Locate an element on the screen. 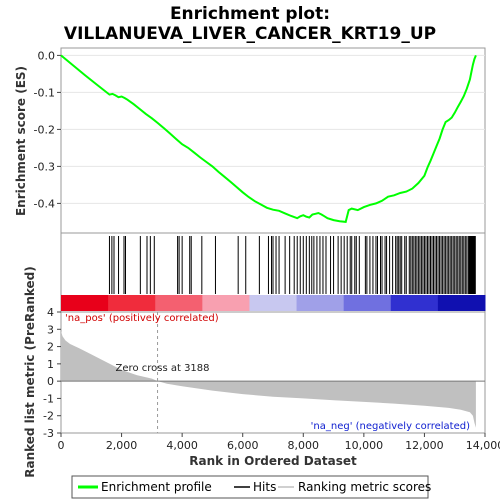  legend-ranking-label: Ranking metric scores is located at coordinates (364, 487).